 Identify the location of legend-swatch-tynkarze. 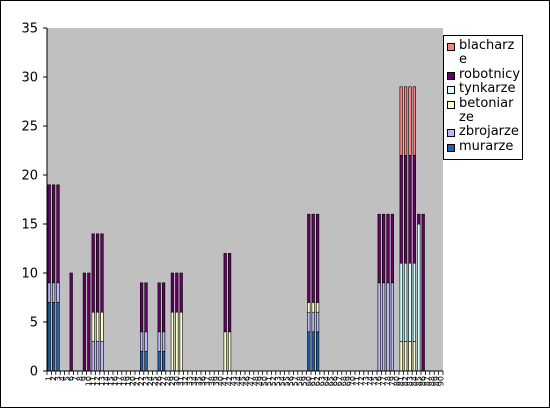
(451, 90).